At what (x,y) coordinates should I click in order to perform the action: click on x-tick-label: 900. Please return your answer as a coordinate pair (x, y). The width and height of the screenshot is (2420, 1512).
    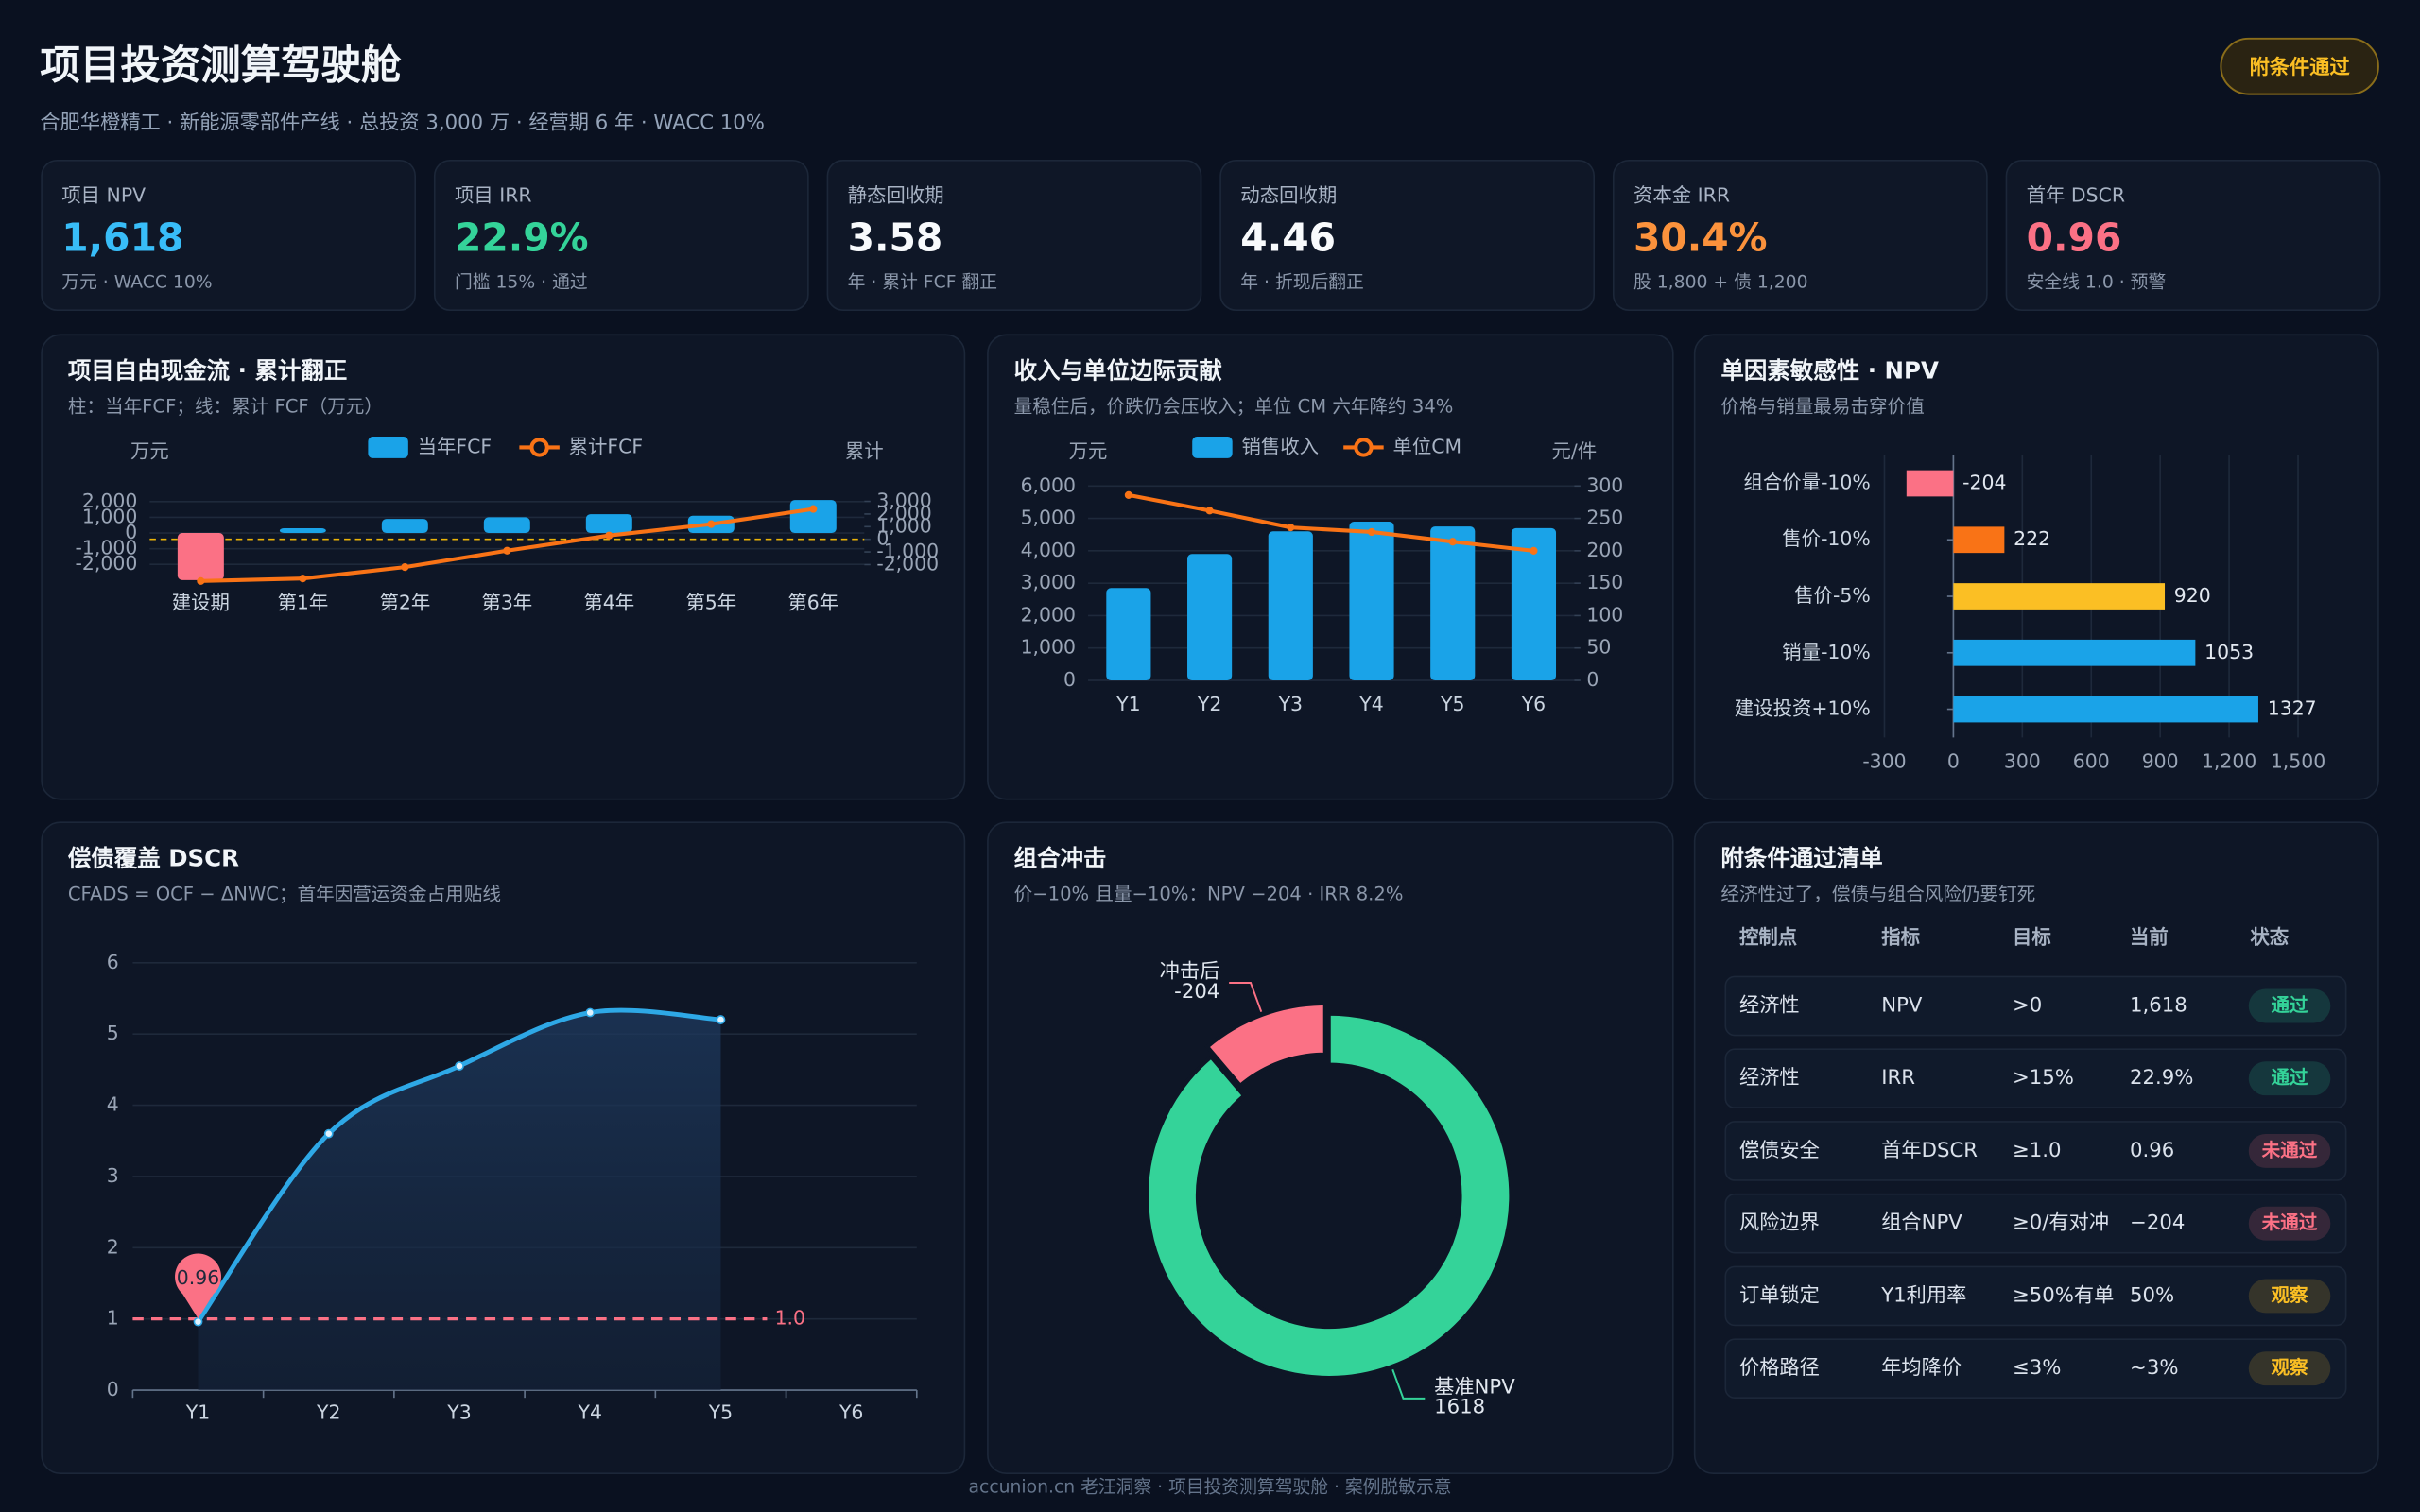
    Looking at the image, I should click on (2160, 761).